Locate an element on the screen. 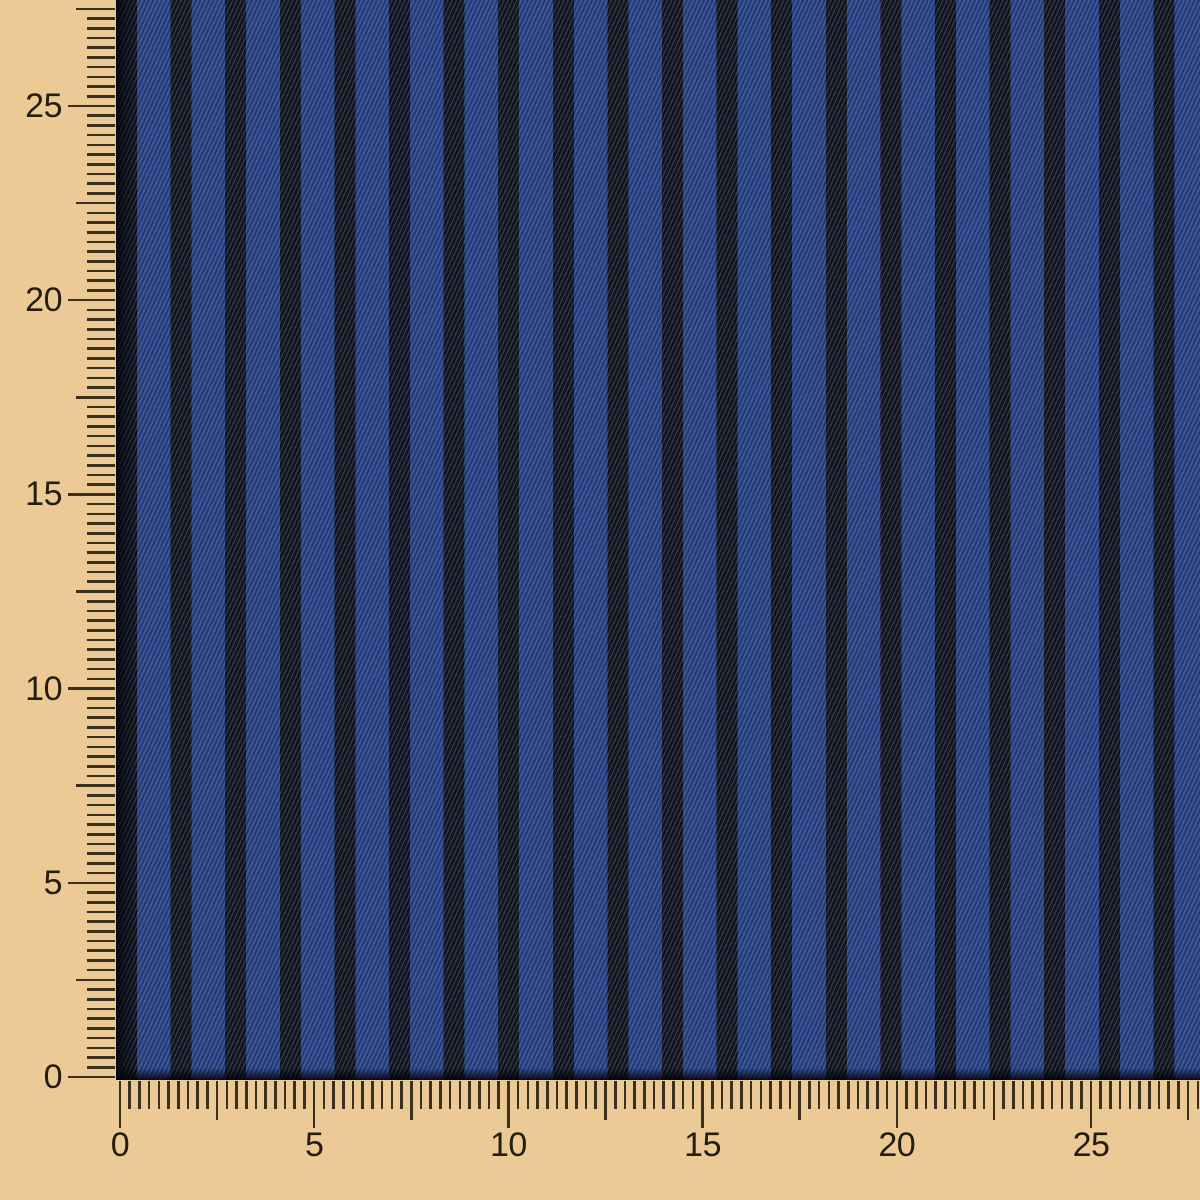 The image size is (1200, 1200). left-ruler-label-10: 10 is located at coordinates (43, 688).